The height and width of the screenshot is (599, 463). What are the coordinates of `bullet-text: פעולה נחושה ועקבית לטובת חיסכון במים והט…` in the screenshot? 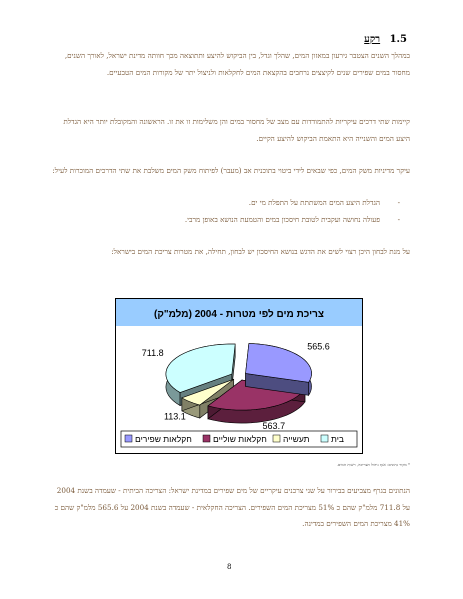 It's located at (282, 219).